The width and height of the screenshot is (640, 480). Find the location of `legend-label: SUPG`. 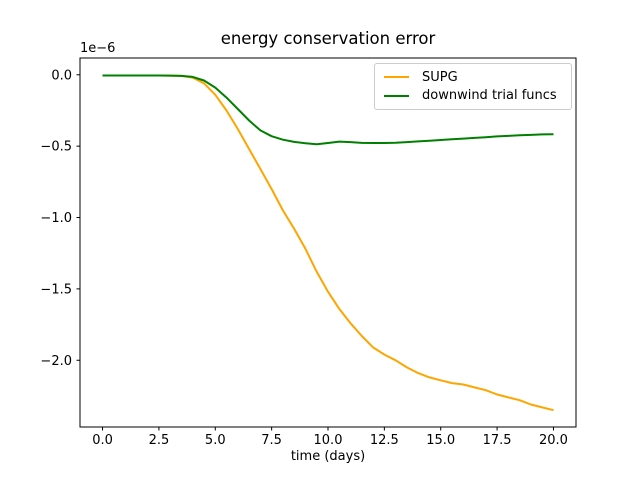

legend-label: SUPG is located at coordinates (440, 77).